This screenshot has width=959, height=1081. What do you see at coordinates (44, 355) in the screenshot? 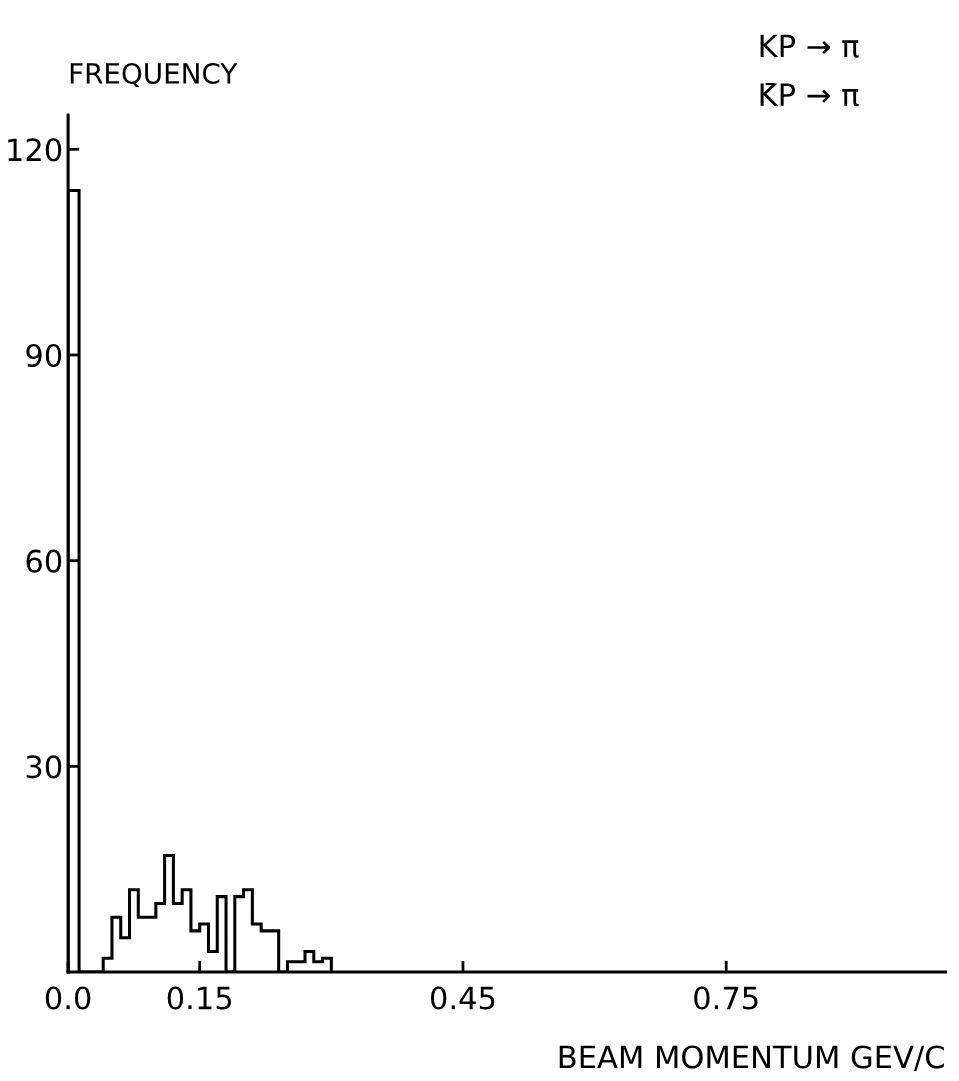
I see `y-tick-label: 90` at bounding box center [44, 355].